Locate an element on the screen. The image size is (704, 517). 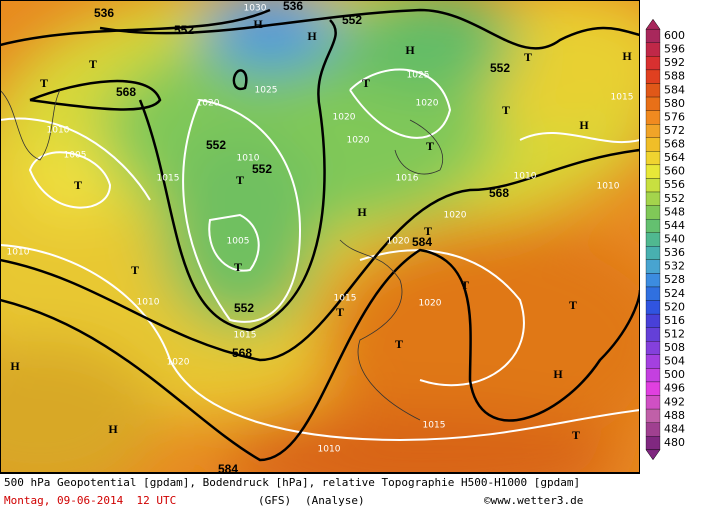
legend-label: 512 is located at coordinates (674, 333).